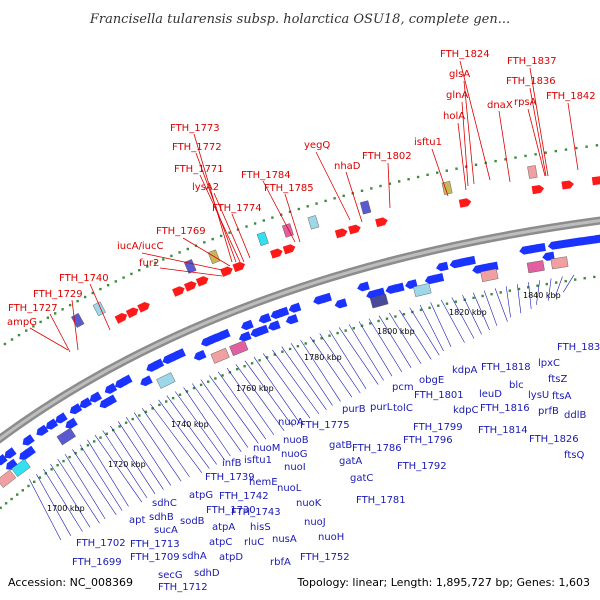 The image size is (600, 600). Describe the element at coordinates (531, 81) in the screenshot. I see `gene-label: FTH_1836` at that location.